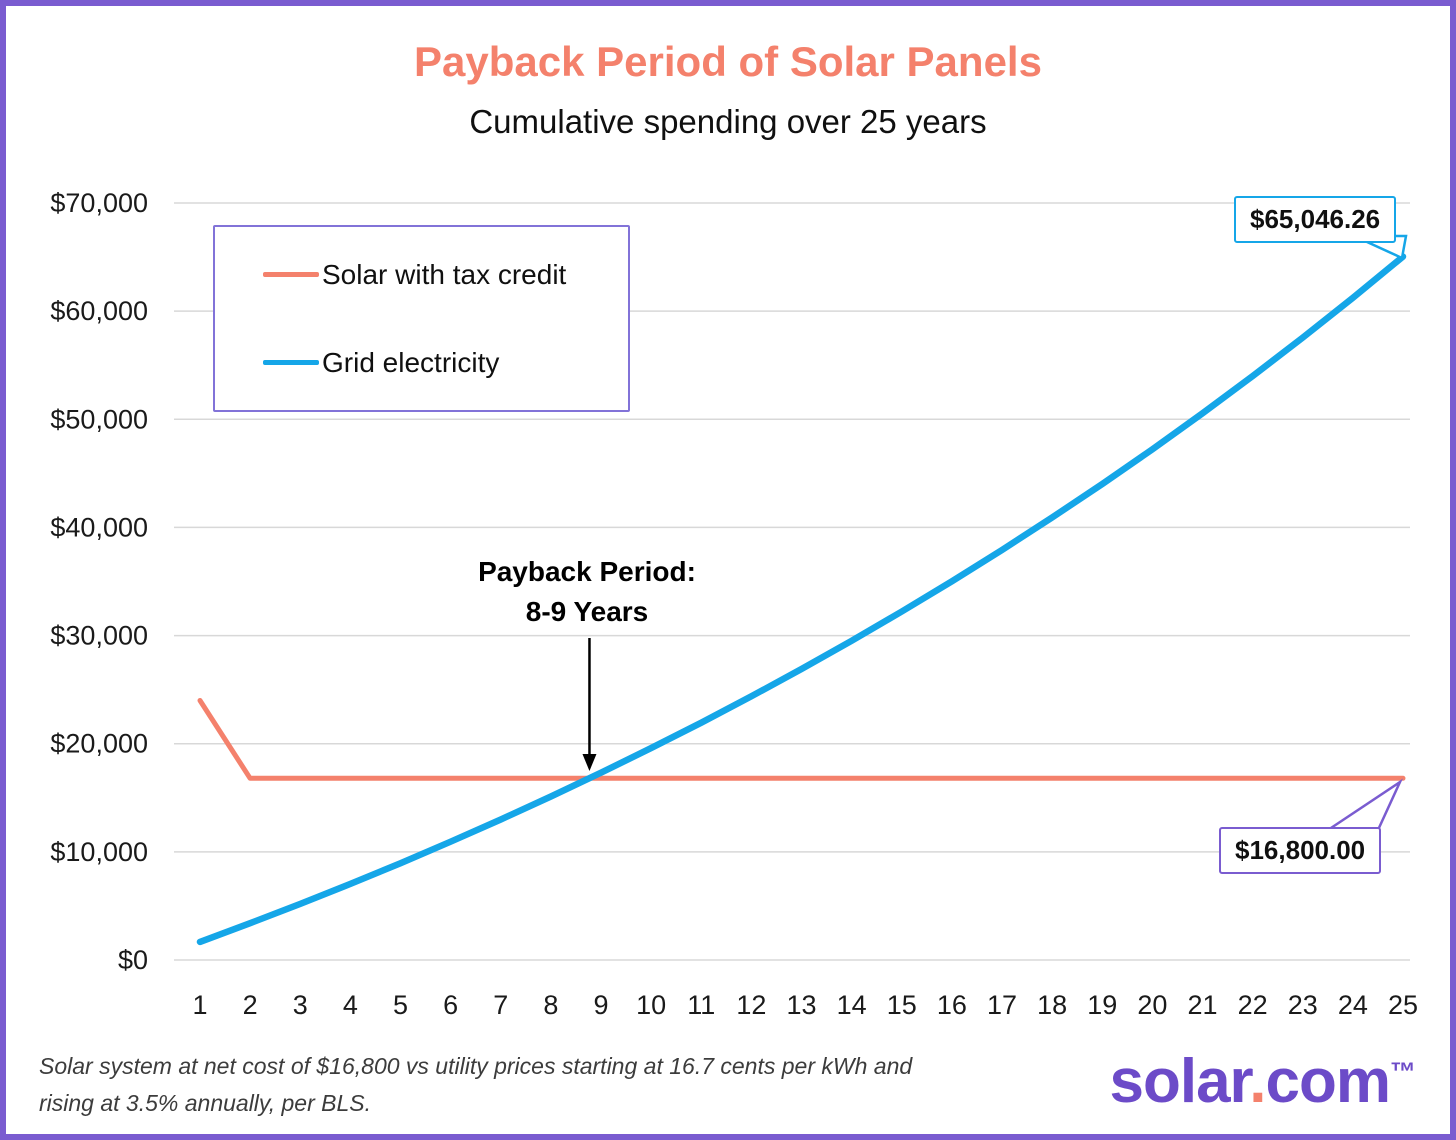  What do you see at coordinates (99, 203) in the screenshot?
I see `y-tick-label: $70,000` at bounding box center [99, 203].